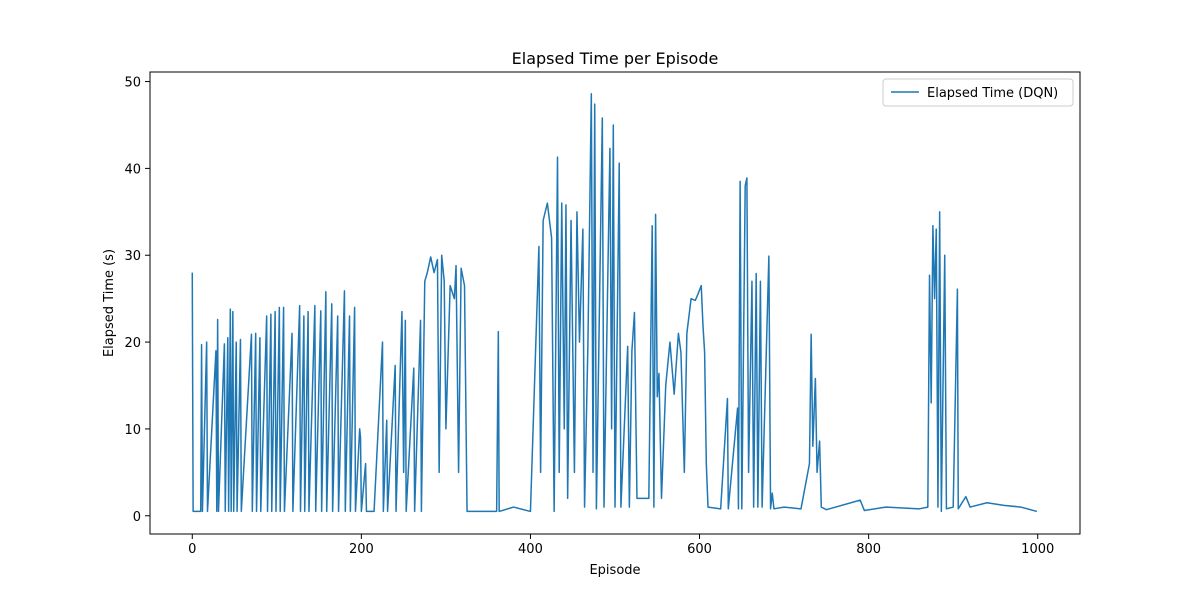 The height and width of the screenshot is (604, 1200). Describe the element at coordinates (132, 343) in the screenshot. I see `y-tick-label: 20` at that location.